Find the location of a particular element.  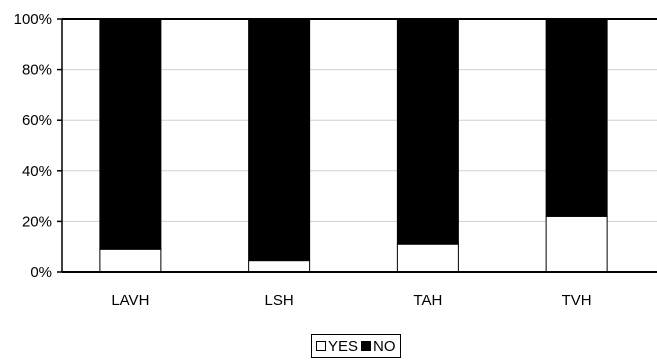

y-tick-labels: 0% 20% 40% 60% 80% 100% is located at coordinates (33, 146).